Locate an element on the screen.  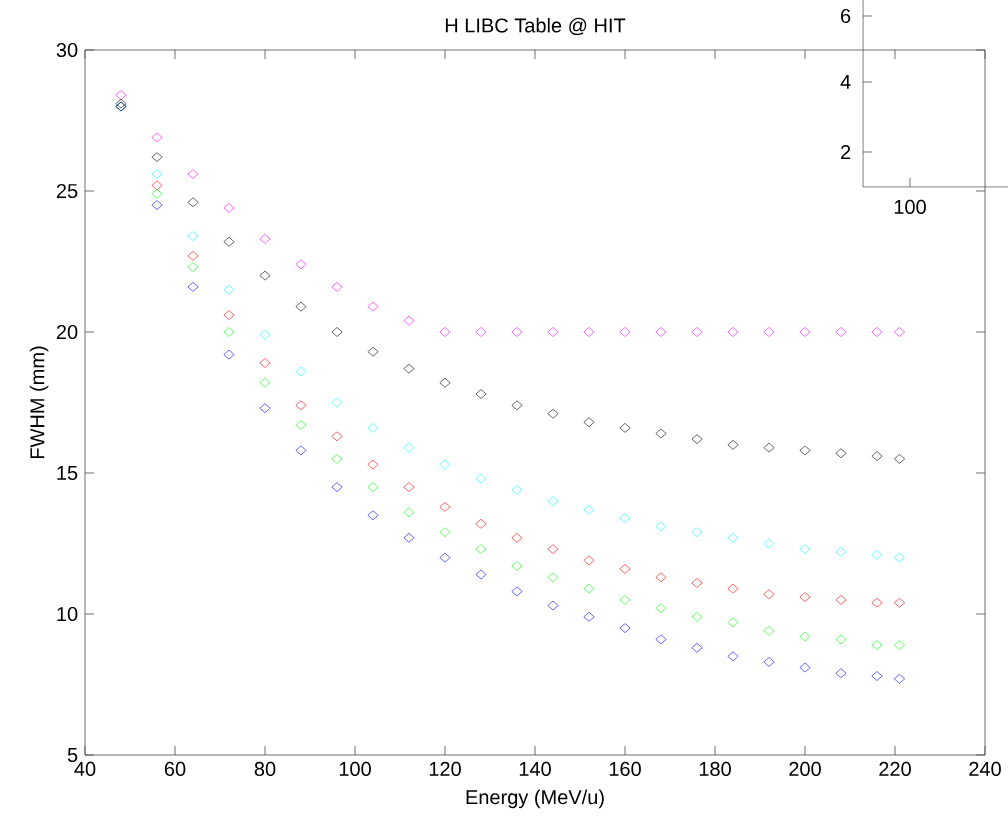
x-tick-label: 80 is located at coordinates (265, 769).